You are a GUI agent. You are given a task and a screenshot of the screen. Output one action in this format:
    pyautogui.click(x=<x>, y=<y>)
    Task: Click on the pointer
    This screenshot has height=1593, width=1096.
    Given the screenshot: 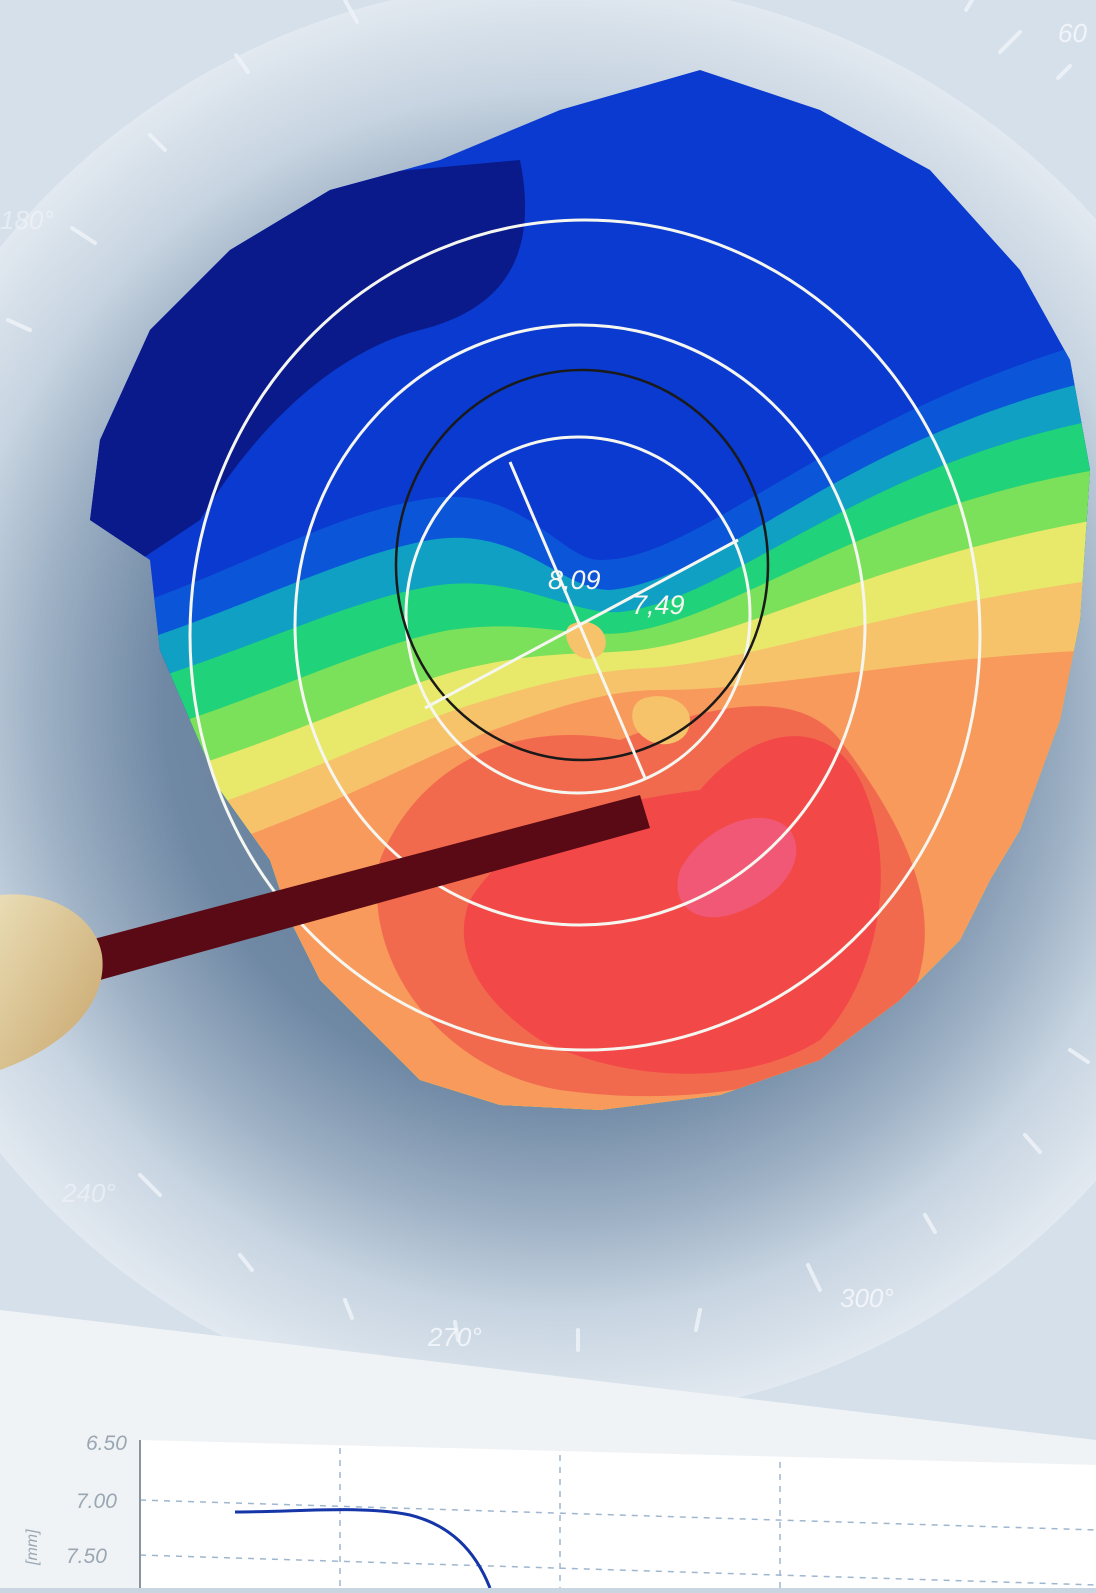 What is the action you would take?
    pyautogui.click(x=325, y=932)
    